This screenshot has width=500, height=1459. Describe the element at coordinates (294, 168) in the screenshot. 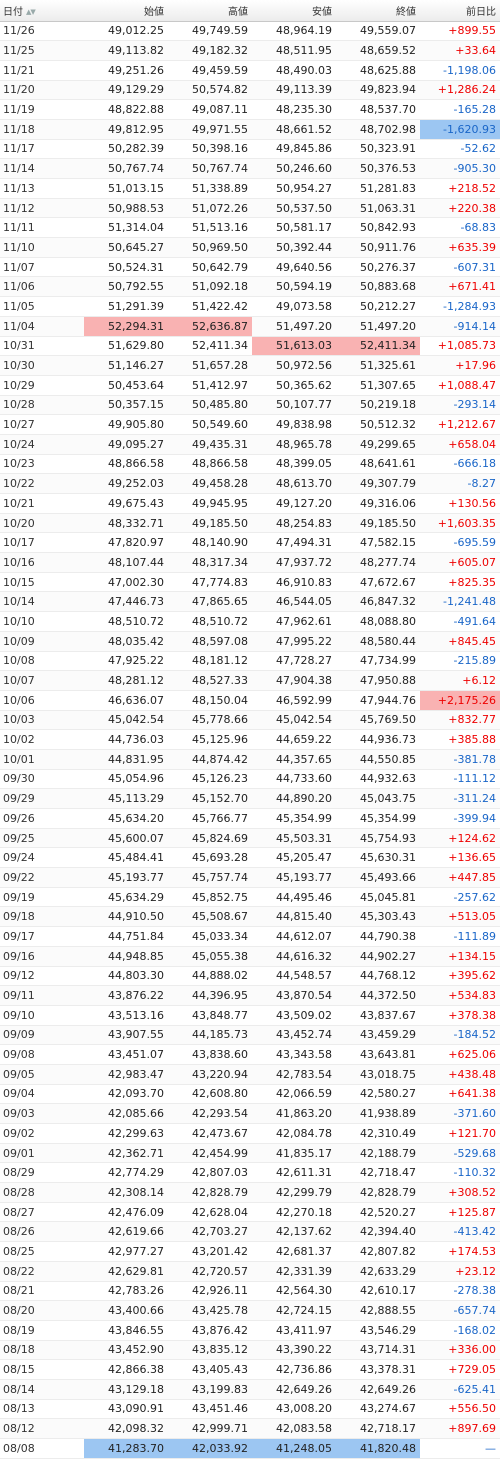

I see `low-cell: 50,246.60` at that location.